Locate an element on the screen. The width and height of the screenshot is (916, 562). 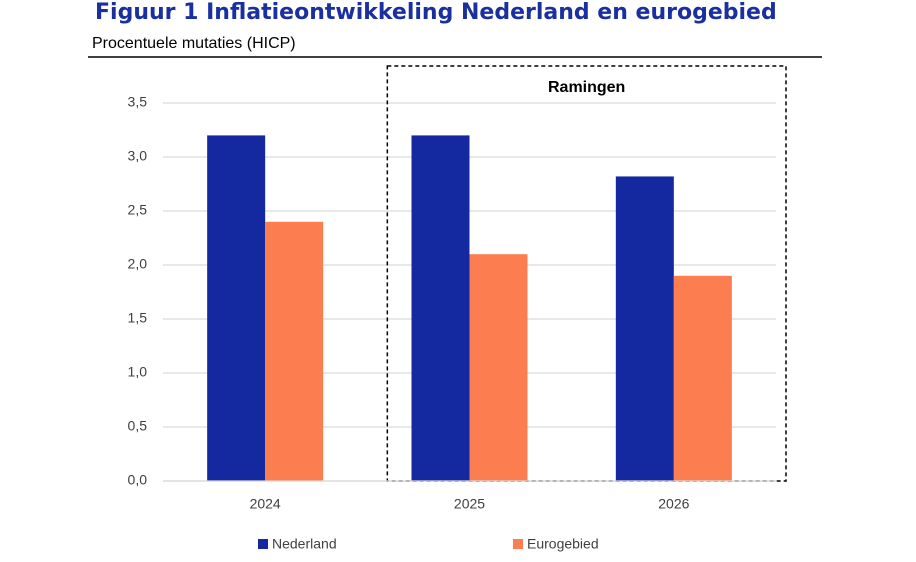
y-tick-label: 0,0 is located at coordinates (138, 480).